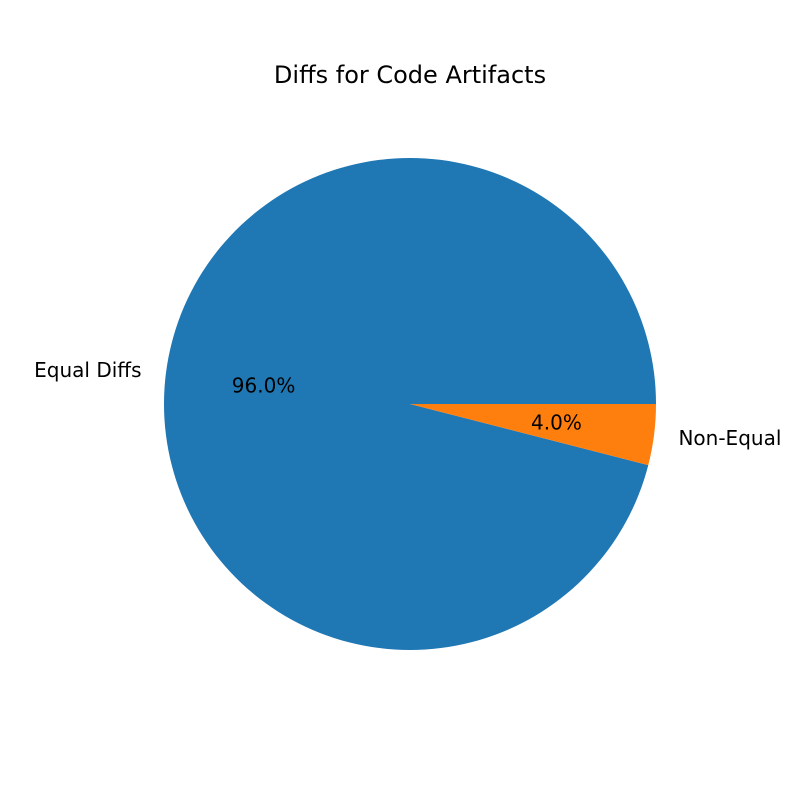  What do you see at coordinates (264, 386) in the screenshot?
I see `slice-percent-label-0: 96.0%` at bounding box center [264, 386].